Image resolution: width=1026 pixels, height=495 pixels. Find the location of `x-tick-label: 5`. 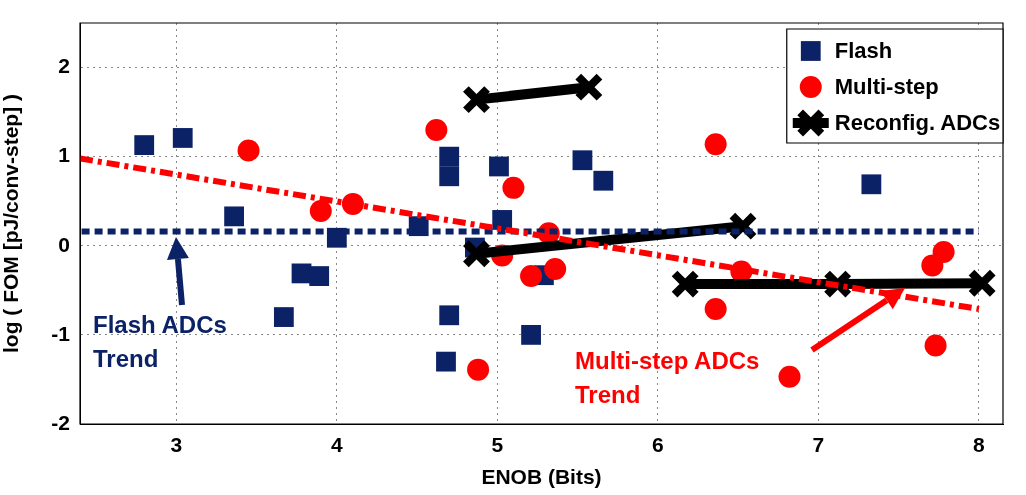

x-tick-label: 5 is located at coordinates (497, 445).